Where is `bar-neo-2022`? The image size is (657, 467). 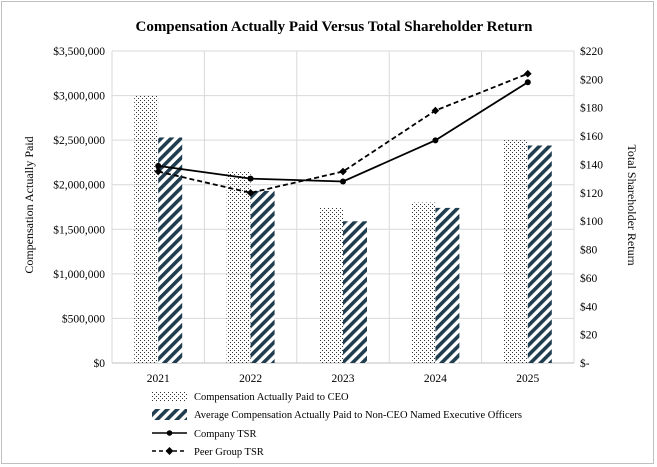 bar-neo-2022 is located at coordinates (262, 276).